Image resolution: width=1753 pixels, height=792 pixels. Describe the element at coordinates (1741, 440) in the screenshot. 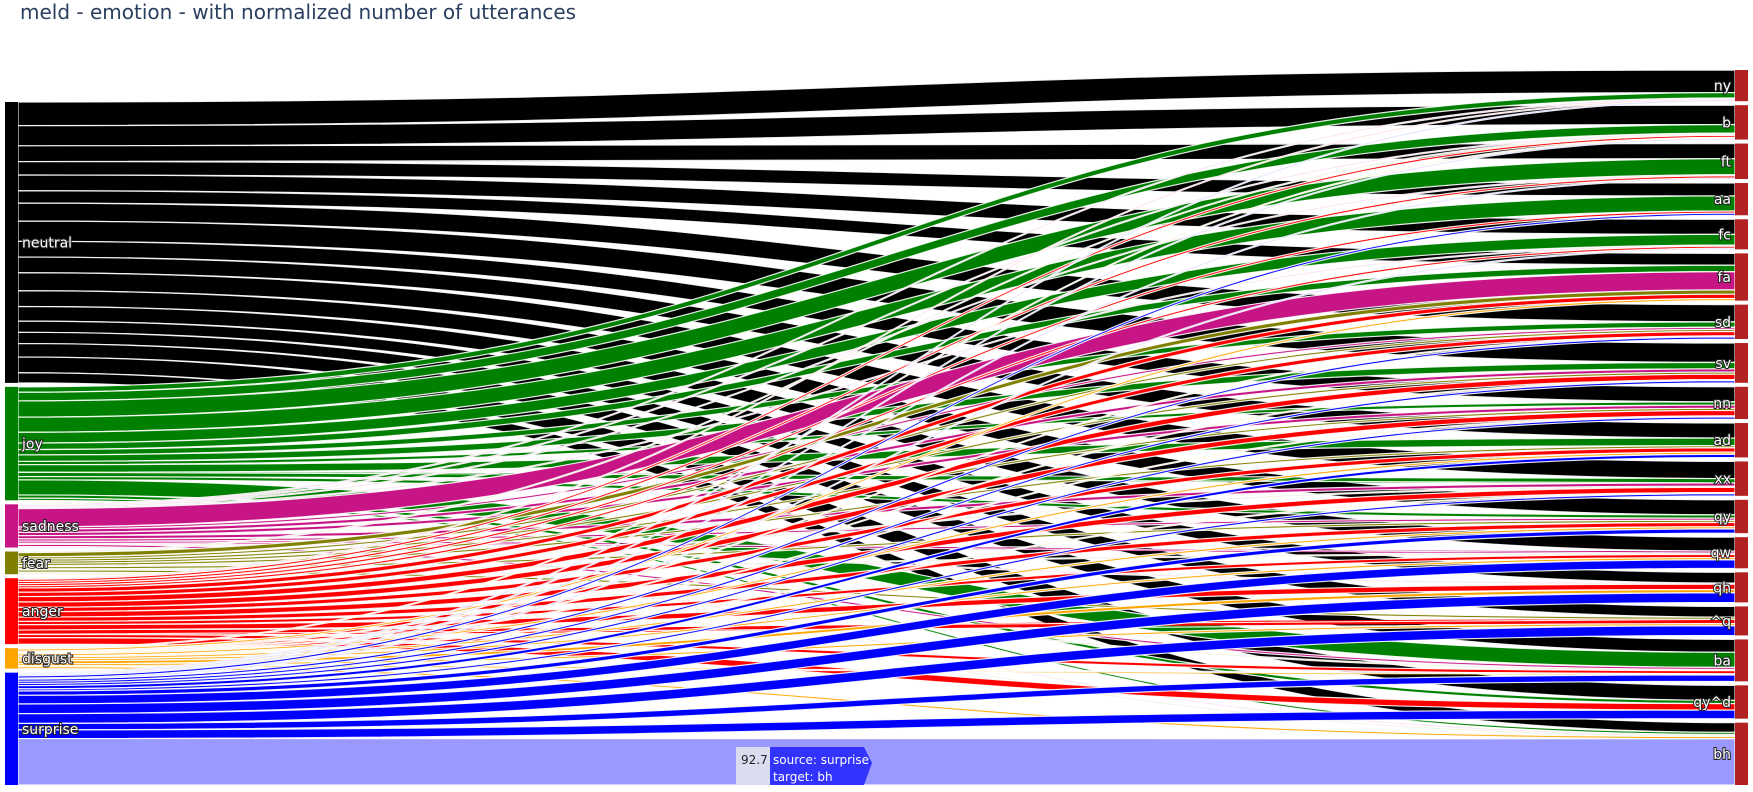

I see `target-node-ad` at that location.